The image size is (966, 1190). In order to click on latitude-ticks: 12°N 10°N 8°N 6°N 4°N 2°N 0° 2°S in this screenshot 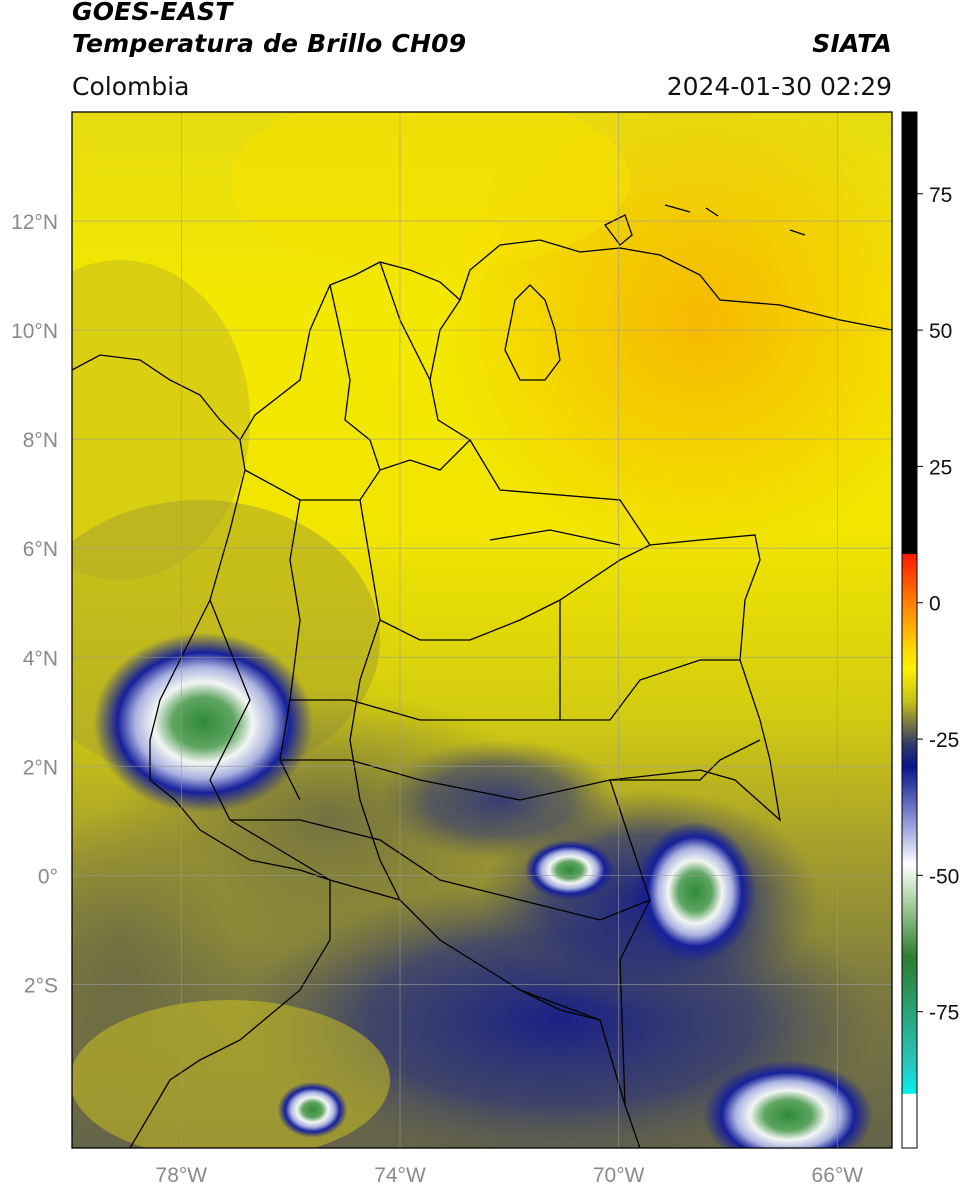, I will do `click(34, 604)`.